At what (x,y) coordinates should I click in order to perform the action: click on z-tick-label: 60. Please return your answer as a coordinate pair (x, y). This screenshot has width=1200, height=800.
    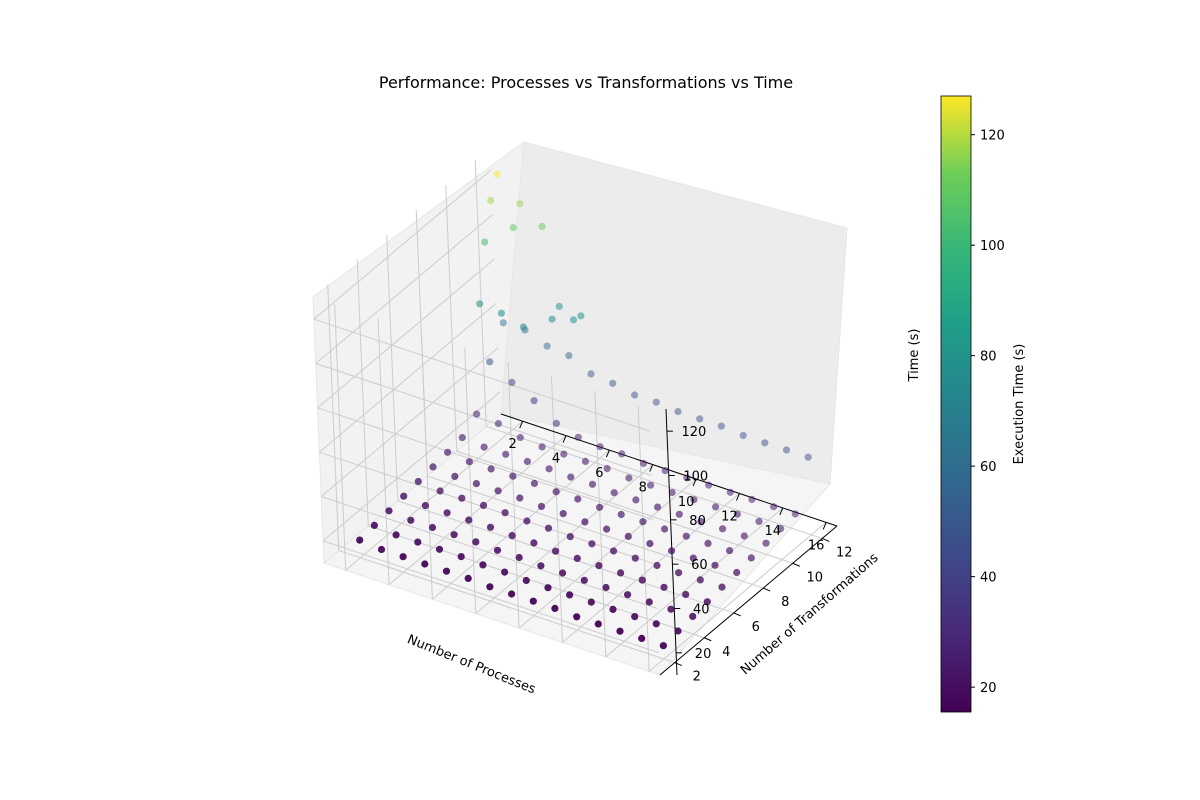
    Looking at the image, I should click on (699, 565).